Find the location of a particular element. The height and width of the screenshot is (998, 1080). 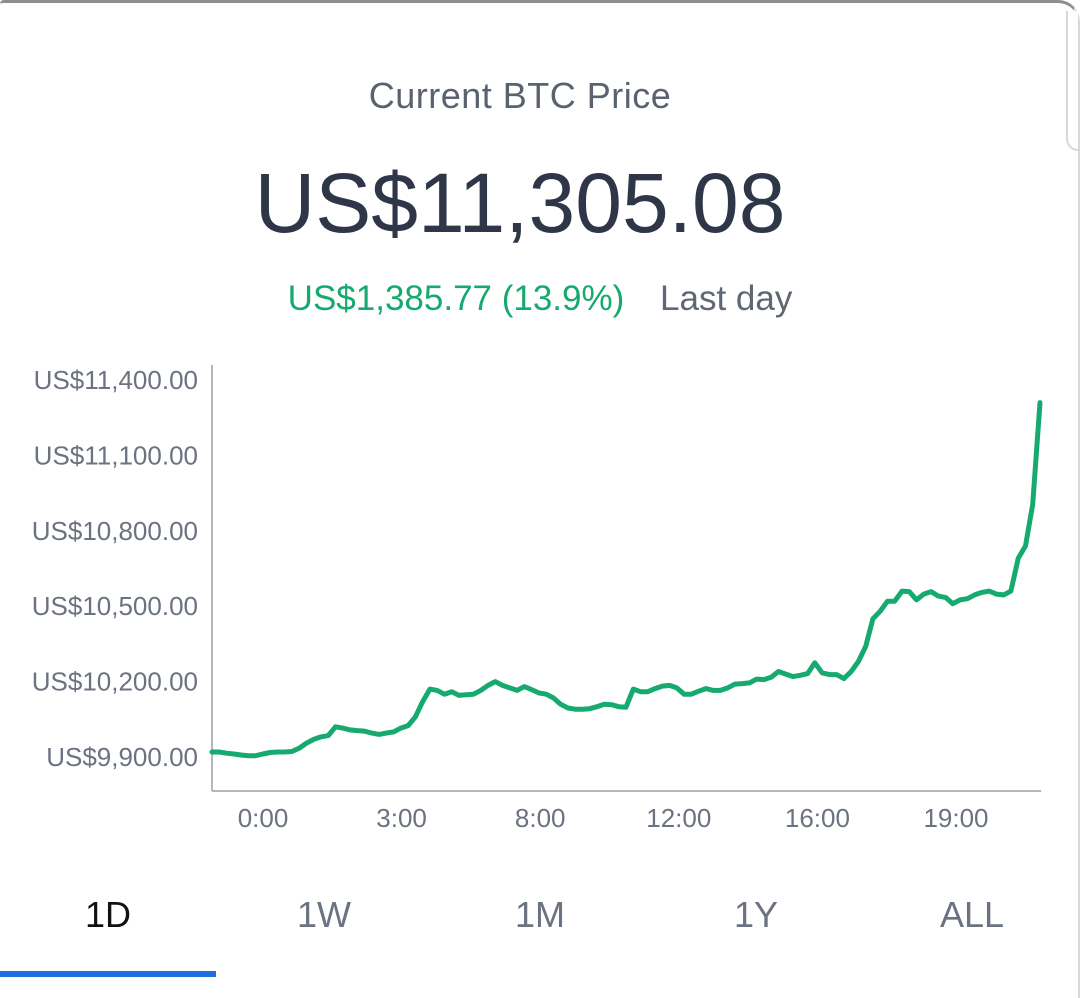

timeframe-tabs: 1D 1W 1M 1Y ALL is located at coordinates (540, 933).